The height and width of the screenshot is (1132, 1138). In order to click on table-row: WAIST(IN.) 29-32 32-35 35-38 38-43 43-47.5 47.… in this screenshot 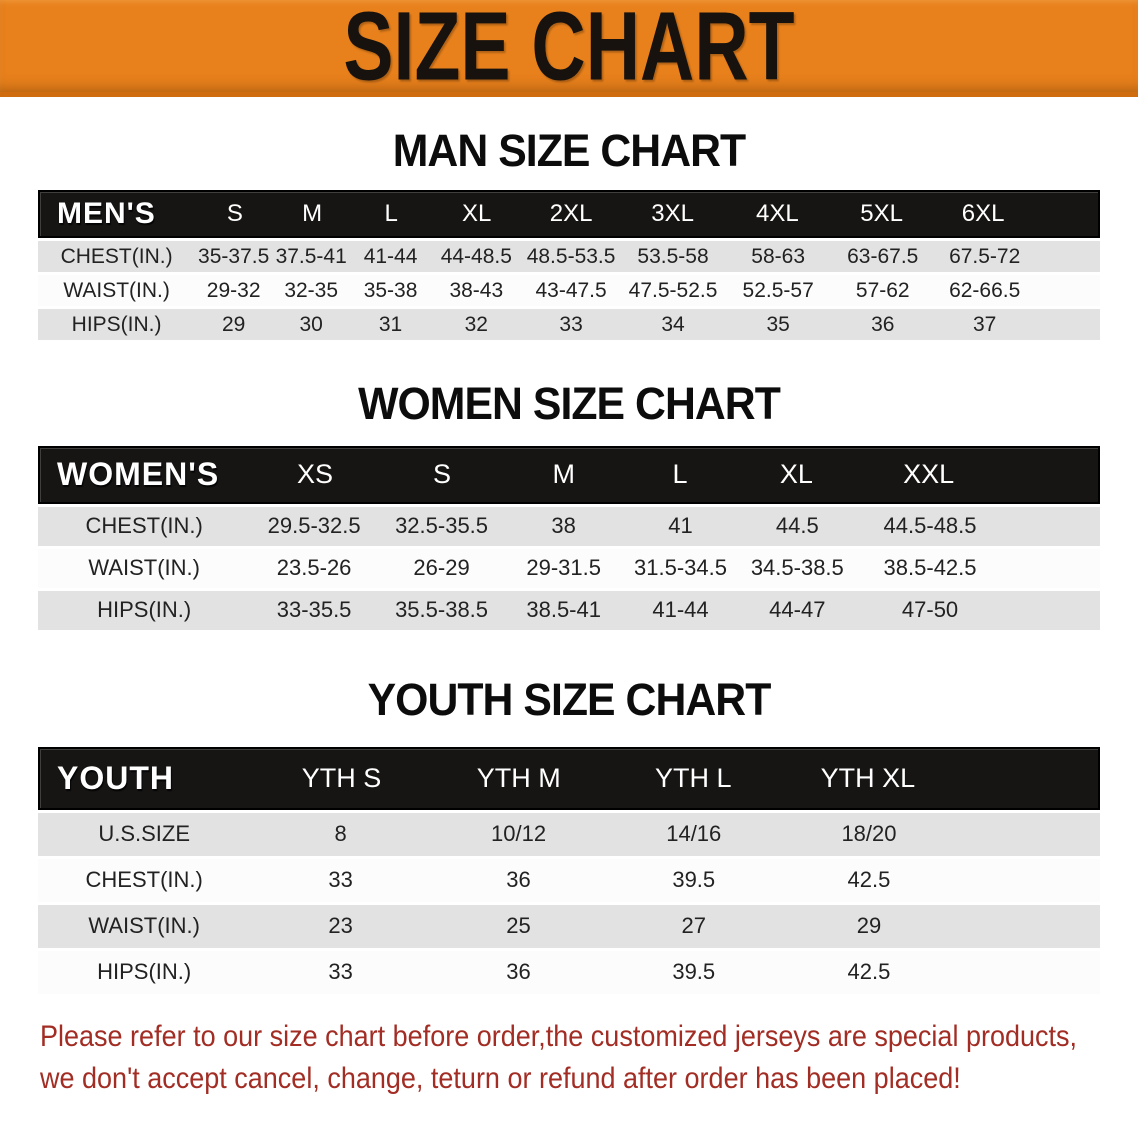, I will do `click(569, 291)`.